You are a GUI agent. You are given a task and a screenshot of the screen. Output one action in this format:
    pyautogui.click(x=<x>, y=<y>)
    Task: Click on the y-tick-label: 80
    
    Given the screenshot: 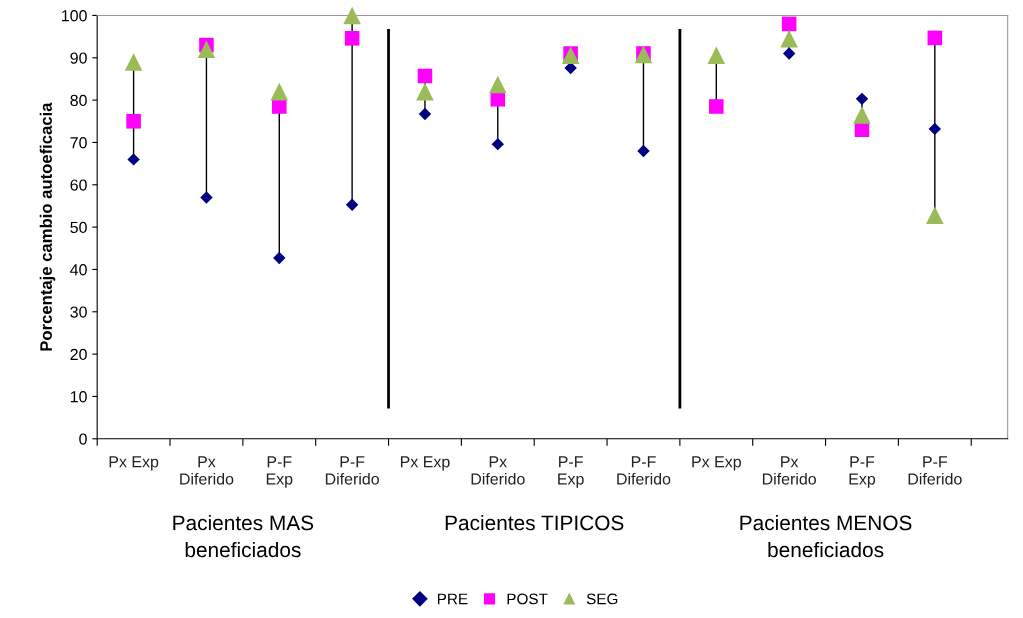 What is the action you would take?
    pyautogui.click(x=78, y=100)
    